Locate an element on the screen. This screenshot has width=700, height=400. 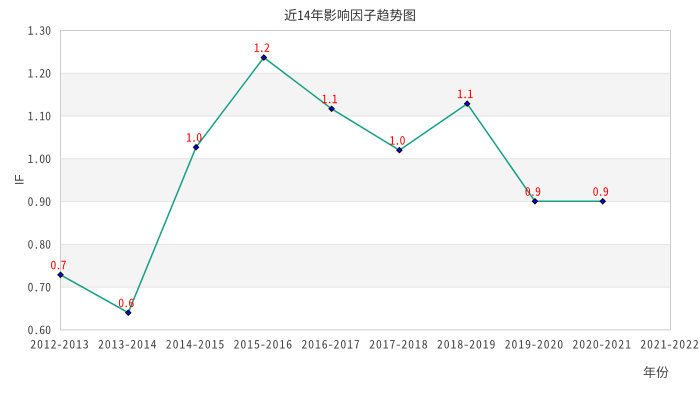
svg-text: IF is located at coordinates (19, 179).